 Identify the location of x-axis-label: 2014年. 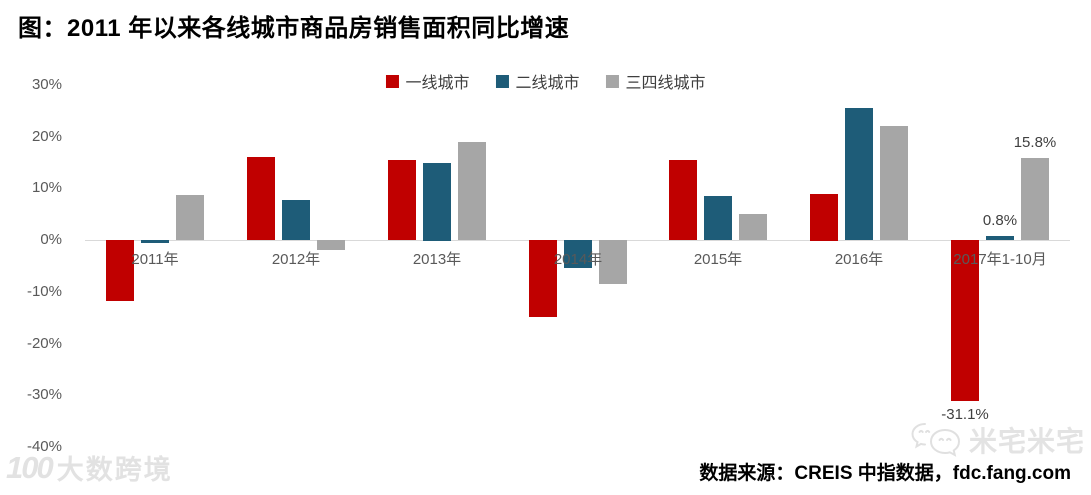
(578, 259).